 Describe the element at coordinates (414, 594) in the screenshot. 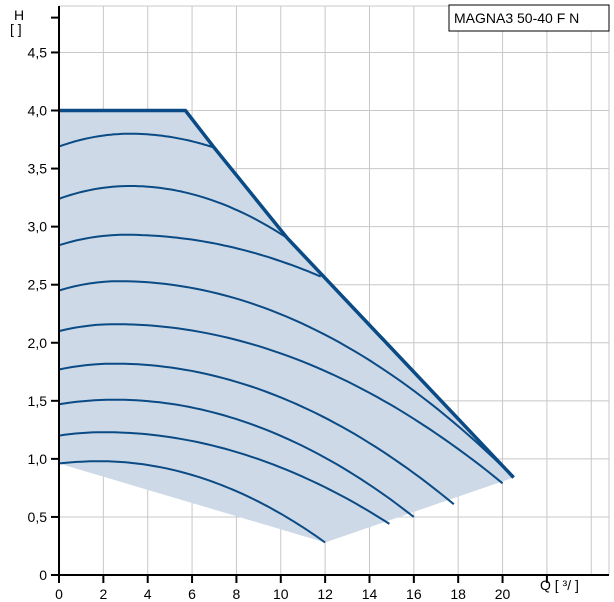

I see `x-tick-label: 16` at that location.